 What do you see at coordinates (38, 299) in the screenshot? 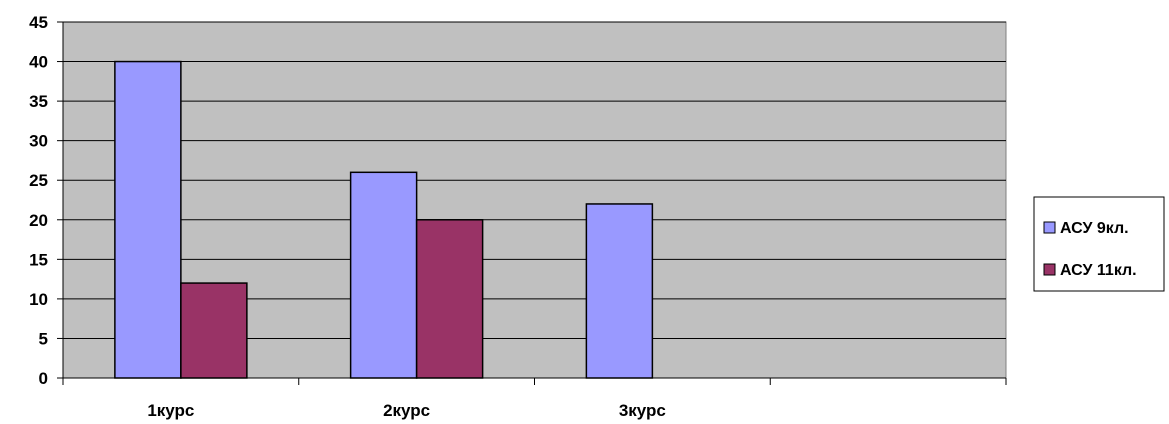
I see `y-tick-label: 10` at bounding box center [38, 299].